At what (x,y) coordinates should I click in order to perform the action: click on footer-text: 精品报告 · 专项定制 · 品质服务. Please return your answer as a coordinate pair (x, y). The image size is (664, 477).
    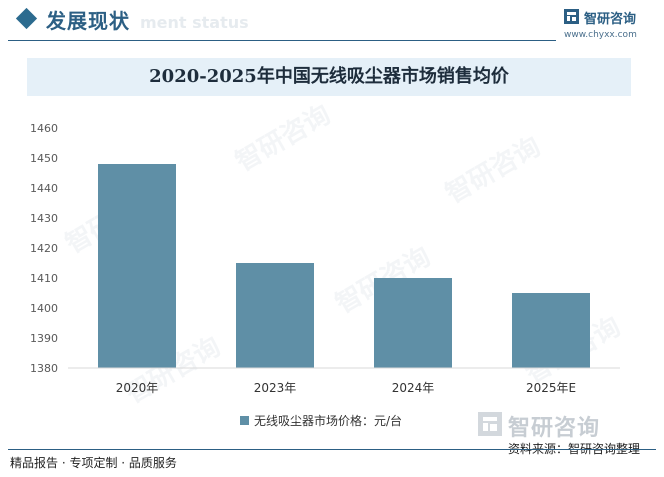
    Looking at the image, I should click on (93, 463).